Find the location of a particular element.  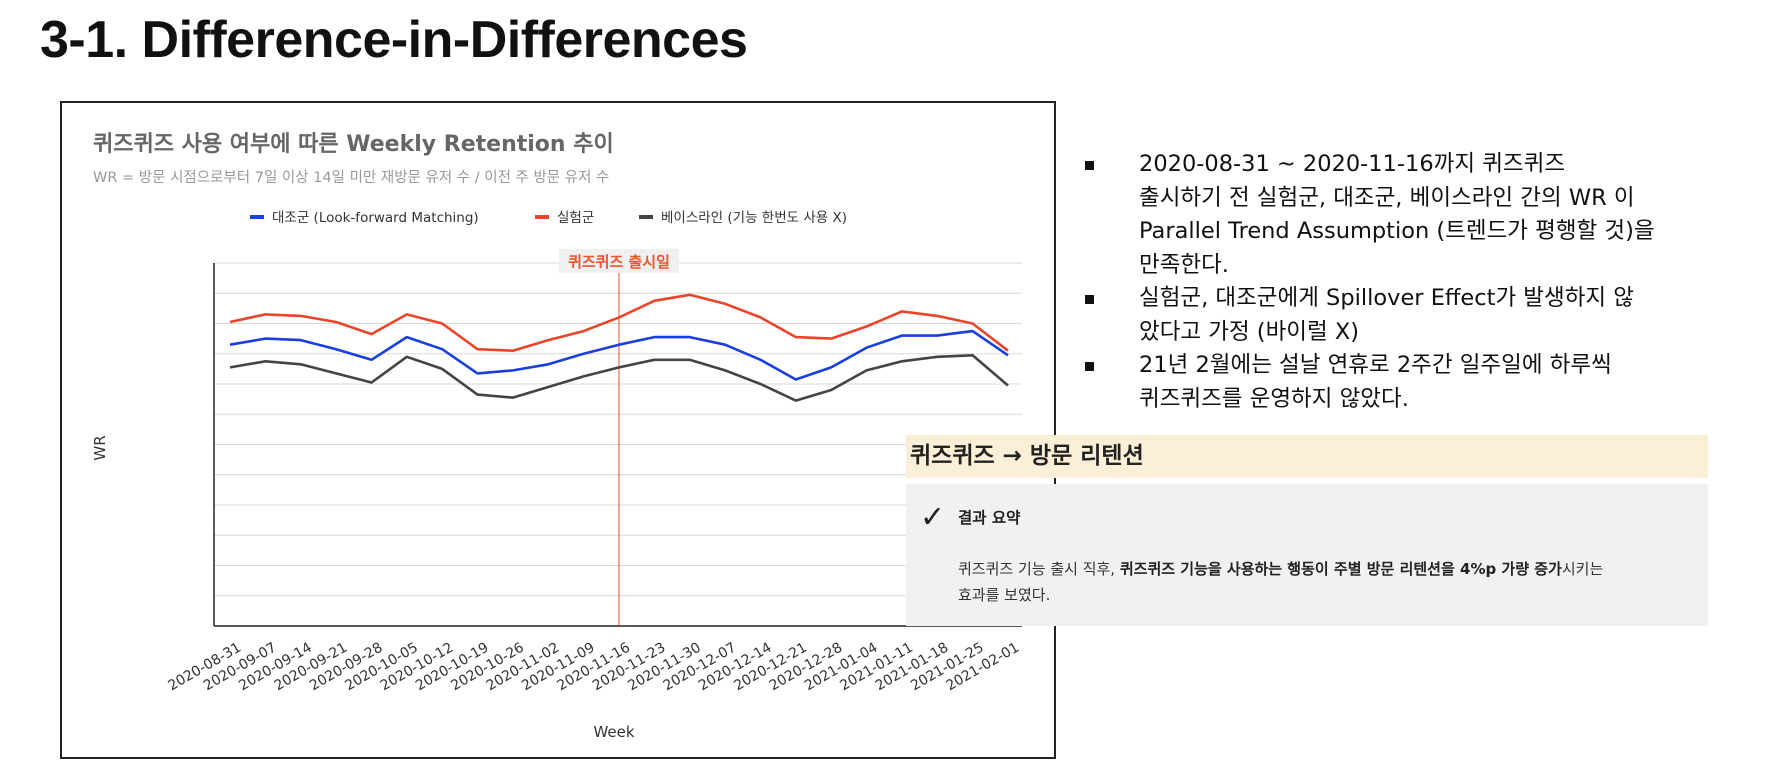

bullet-line: 퀴즈퀴즈를 운영하지 않았다. is located at coordinates (1274, 398).